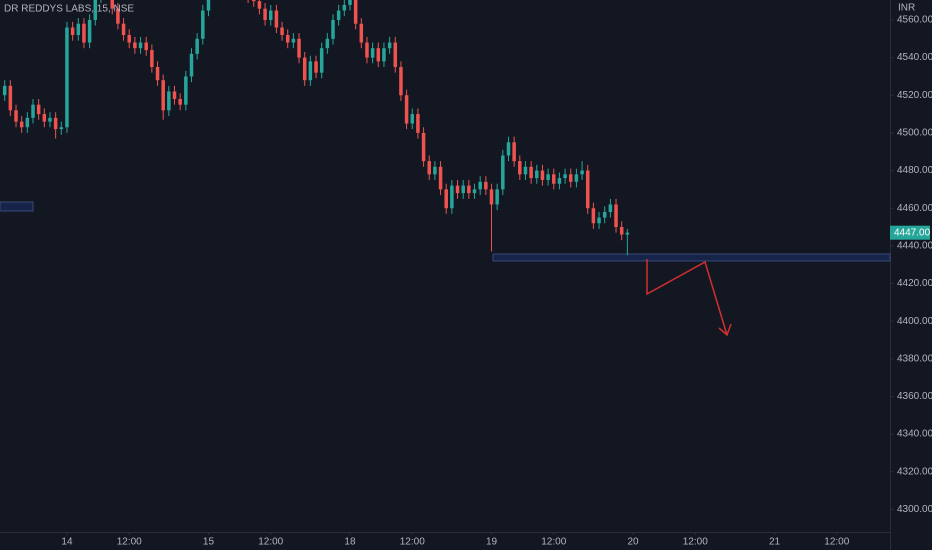 The width and height of the screenshot is (932, 550). What do you see at coordinates (69, 9) in the screenshot?
I see `symbol-title: DR REDDYS LABS, 15, NSE` at bounding box center [69, 9].